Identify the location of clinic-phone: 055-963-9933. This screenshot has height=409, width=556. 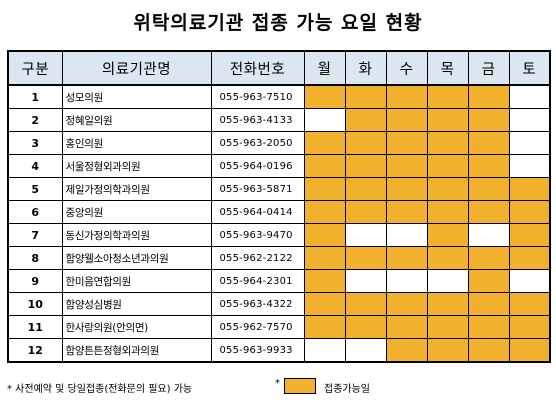
(257, 350).